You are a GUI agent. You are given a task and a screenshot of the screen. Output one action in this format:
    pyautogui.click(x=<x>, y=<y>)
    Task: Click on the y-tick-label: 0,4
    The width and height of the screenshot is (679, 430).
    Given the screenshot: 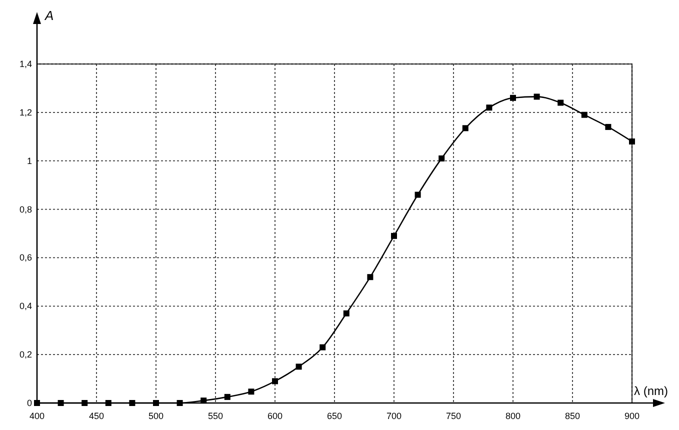 What is the action you would take?
    pyautogui.click(x=25, y=306)
    